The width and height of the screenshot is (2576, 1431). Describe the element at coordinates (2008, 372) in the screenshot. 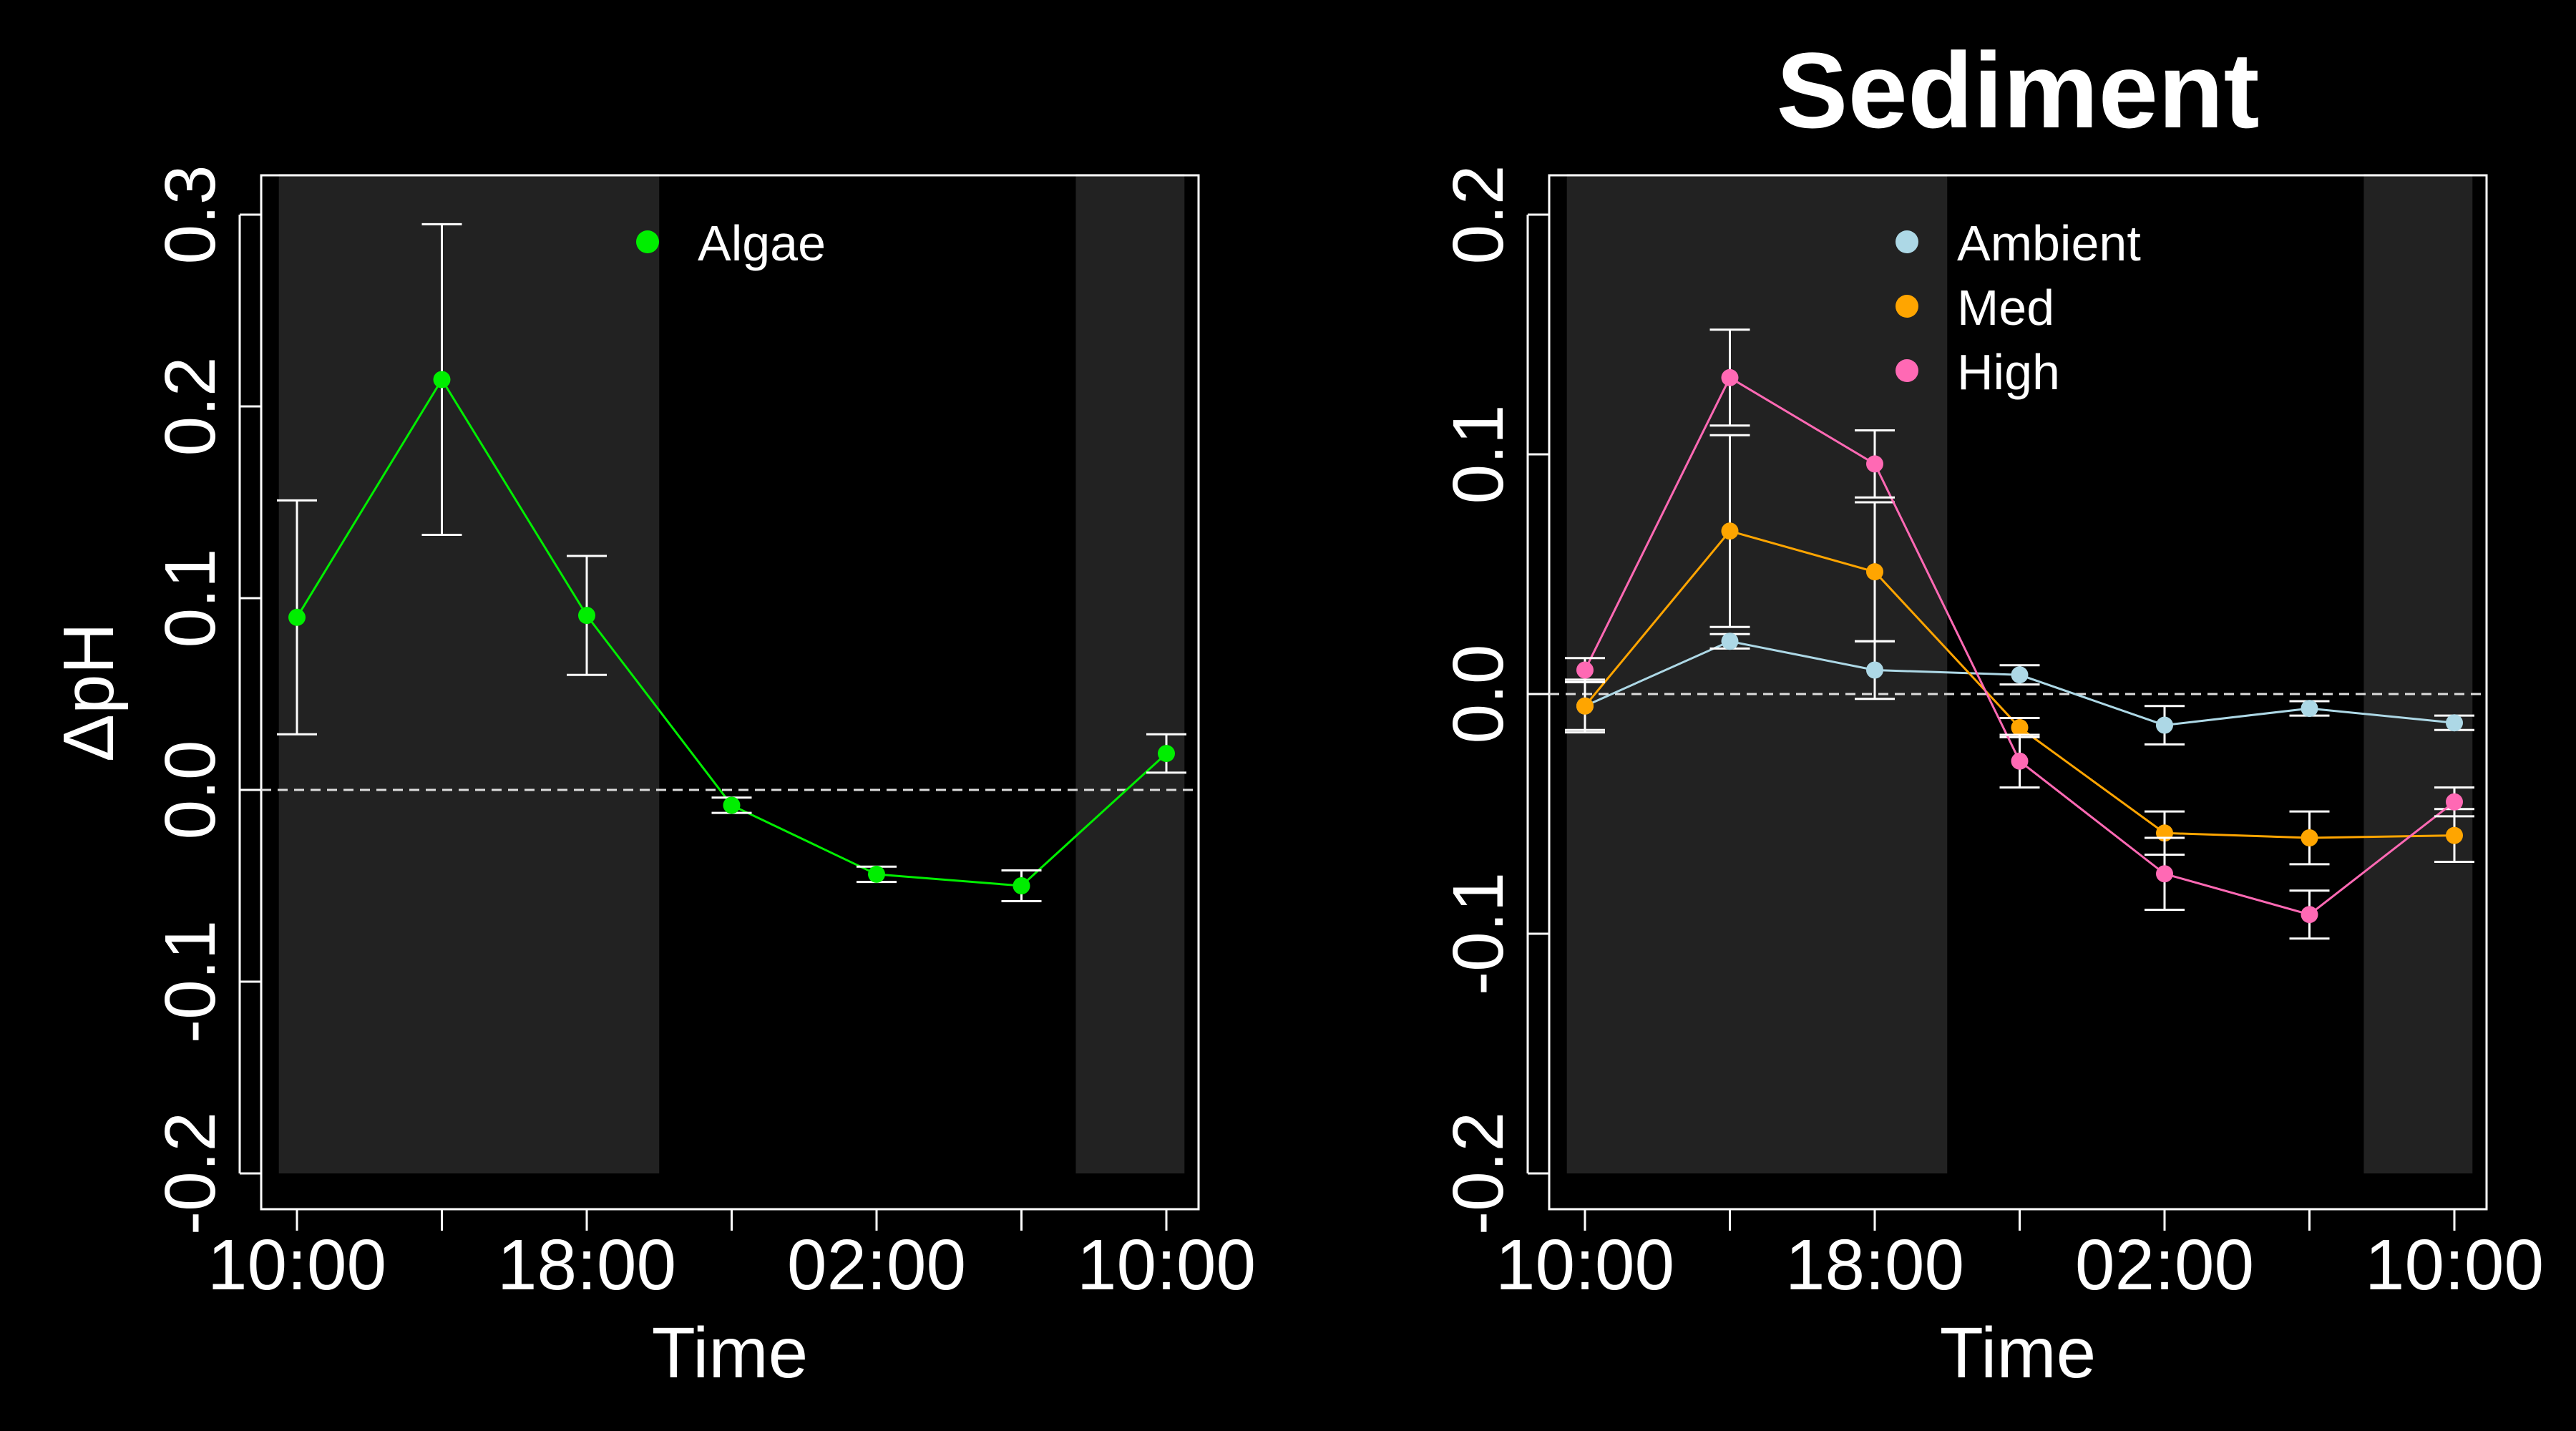

I see `legend-label: High` at that location.